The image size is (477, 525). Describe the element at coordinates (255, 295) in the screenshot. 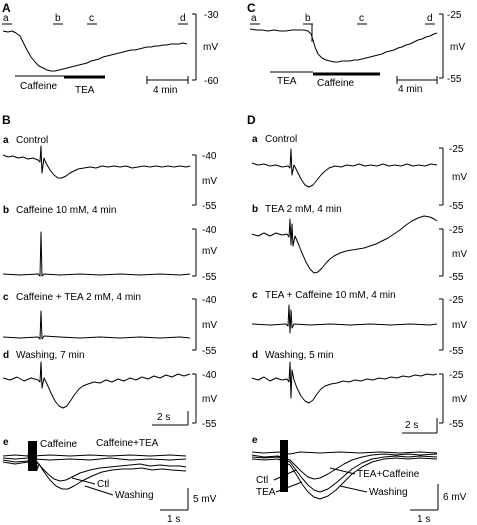

I see `panel-d-trace-c-letter: c` at that location.